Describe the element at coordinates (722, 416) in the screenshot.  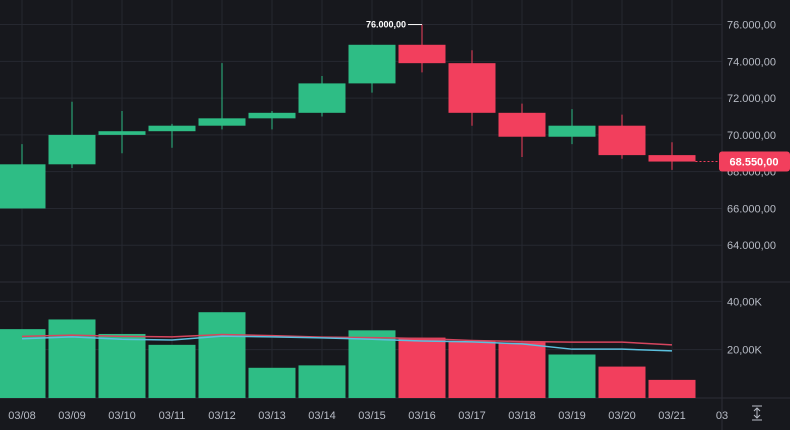
I see `time-tick-label: 03` at that location.